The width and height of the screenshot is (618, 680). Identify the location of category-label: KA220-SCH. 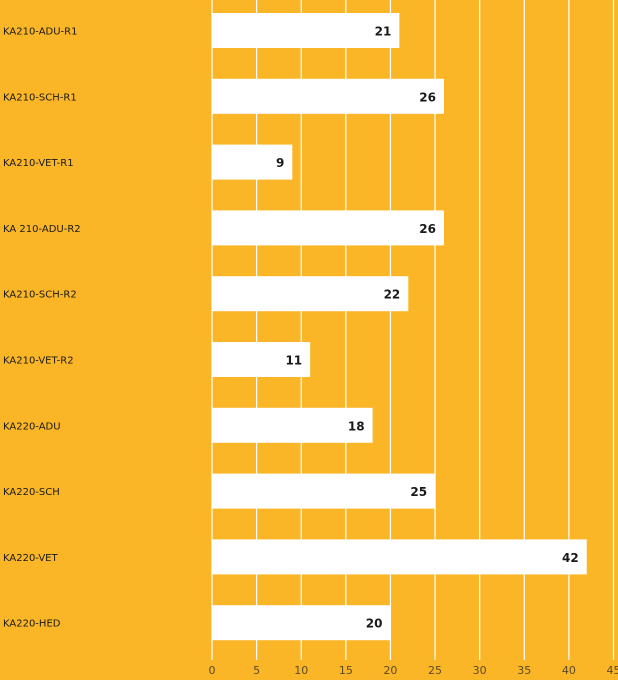
(31, 492).